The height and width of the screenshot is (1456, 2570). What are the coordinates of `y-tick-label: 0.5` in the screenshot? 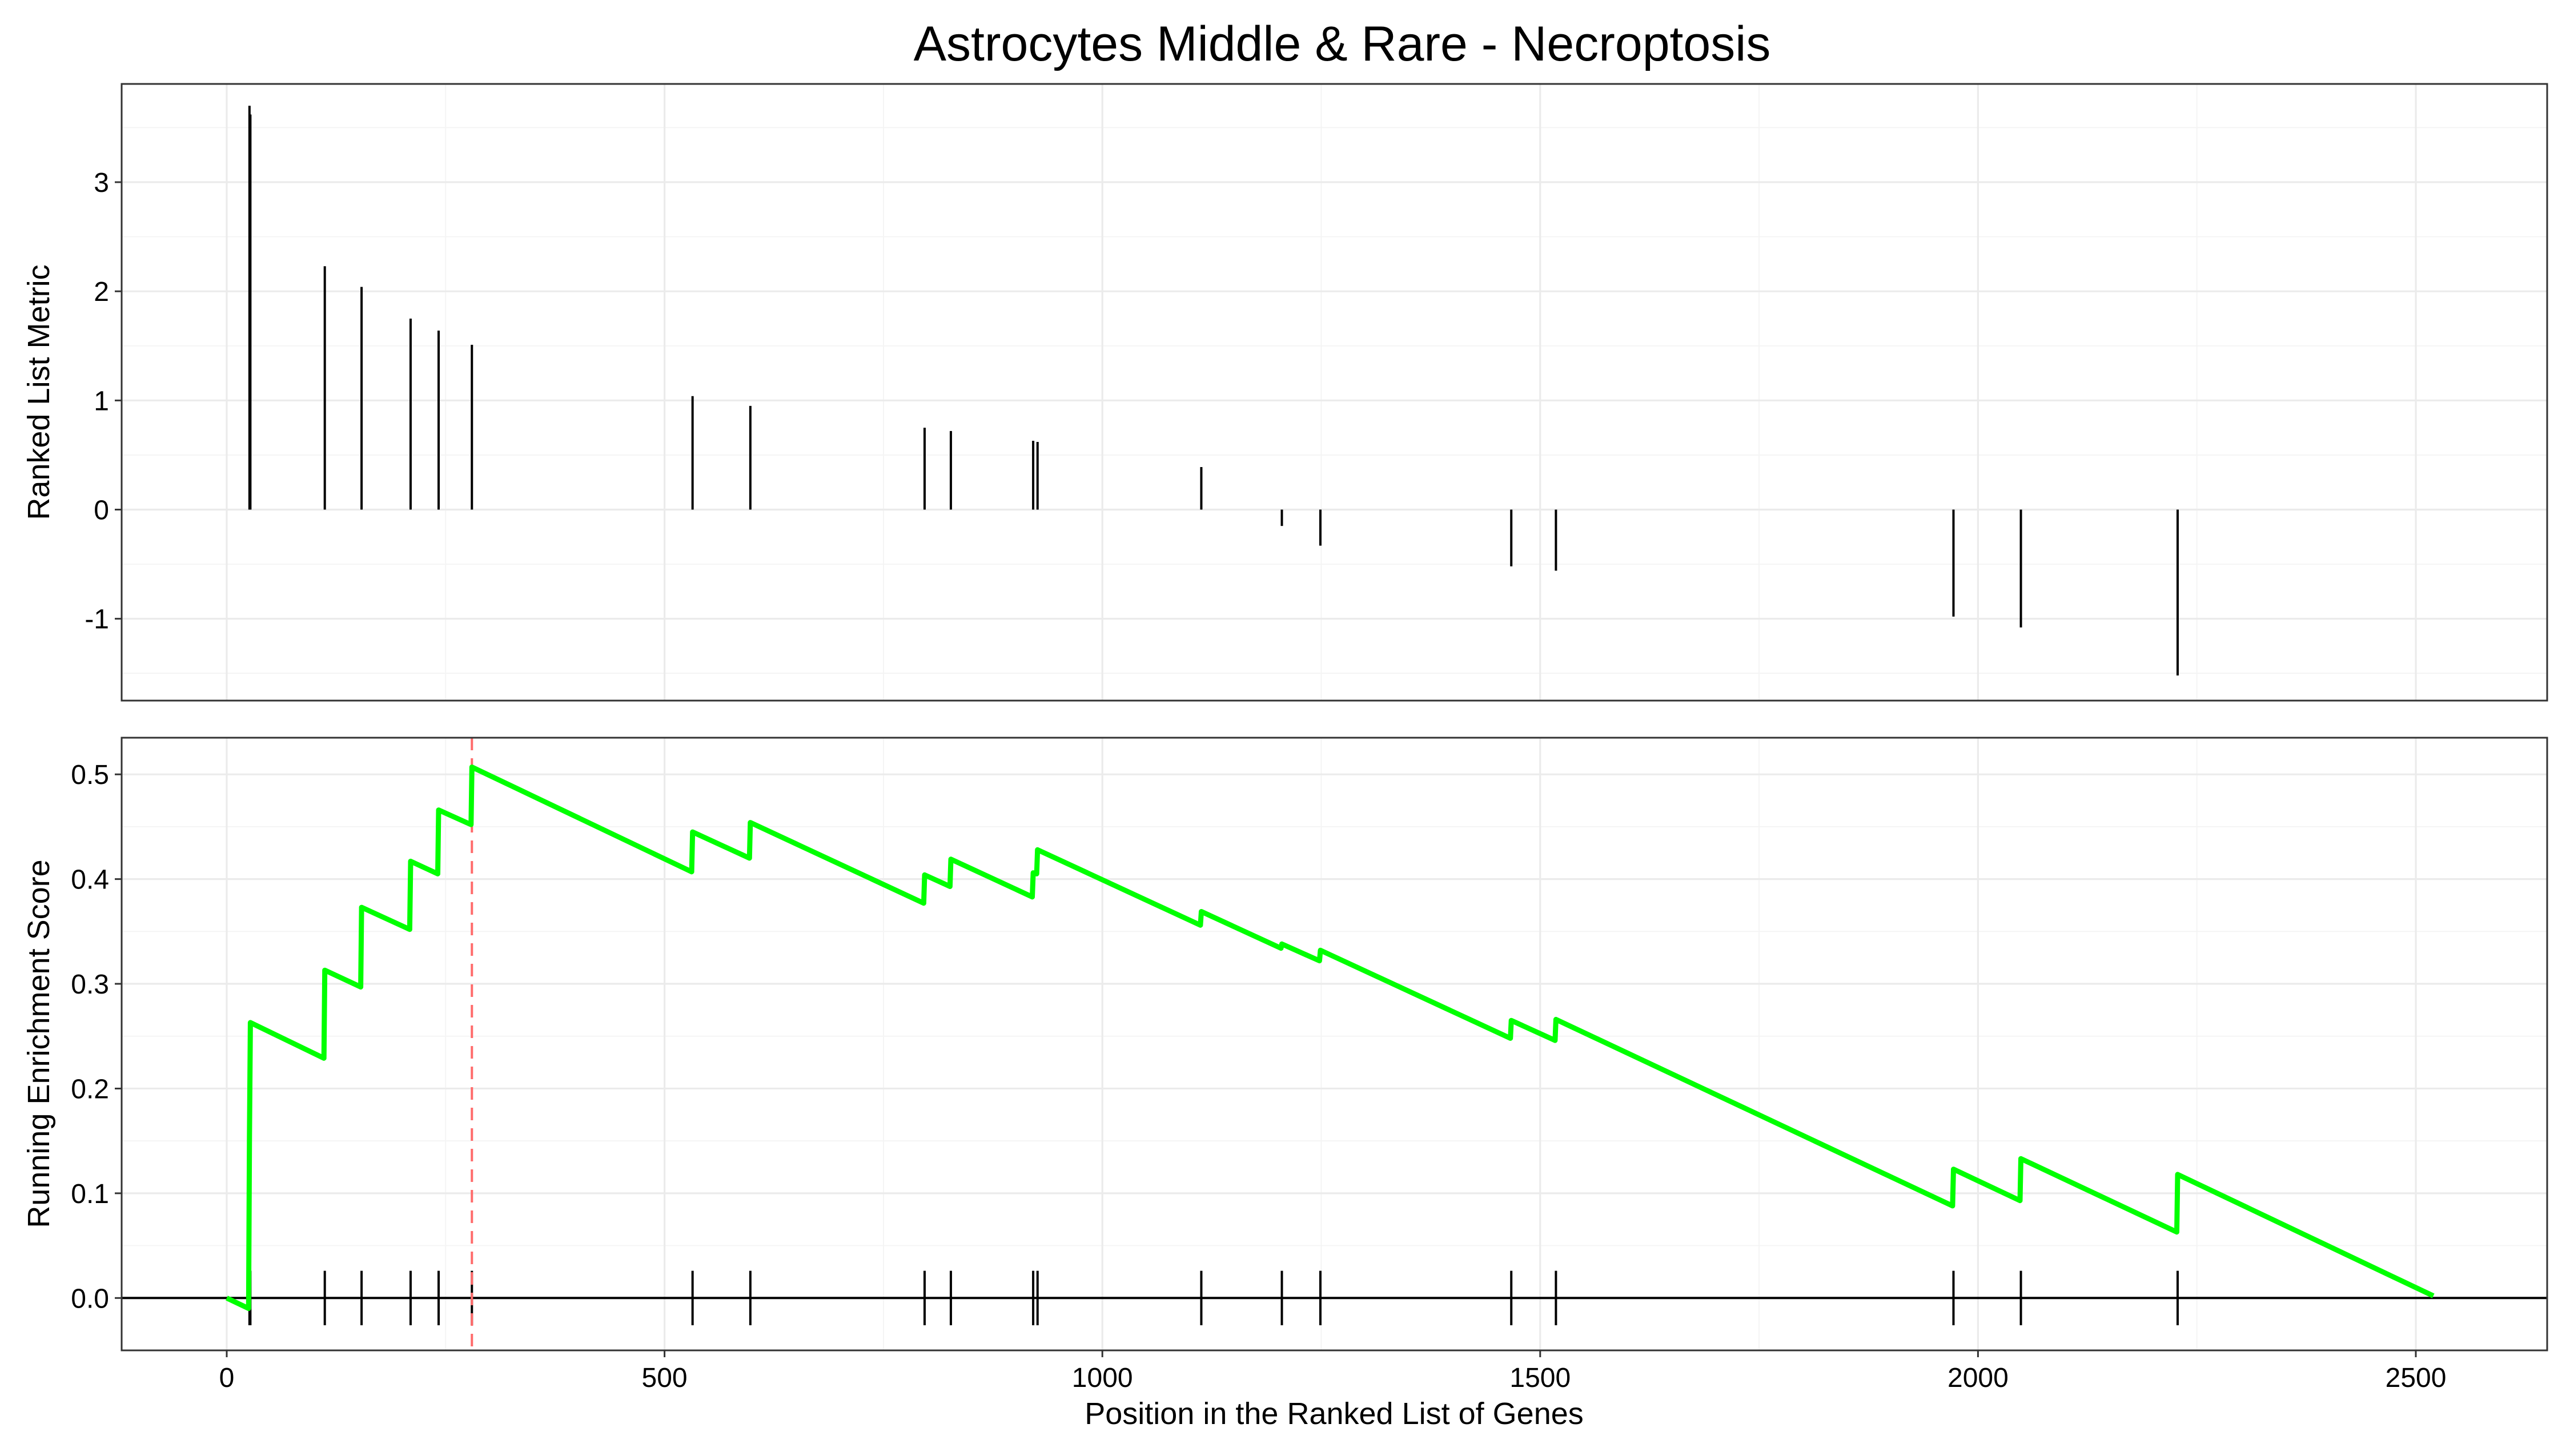 It's located at (90, 775).